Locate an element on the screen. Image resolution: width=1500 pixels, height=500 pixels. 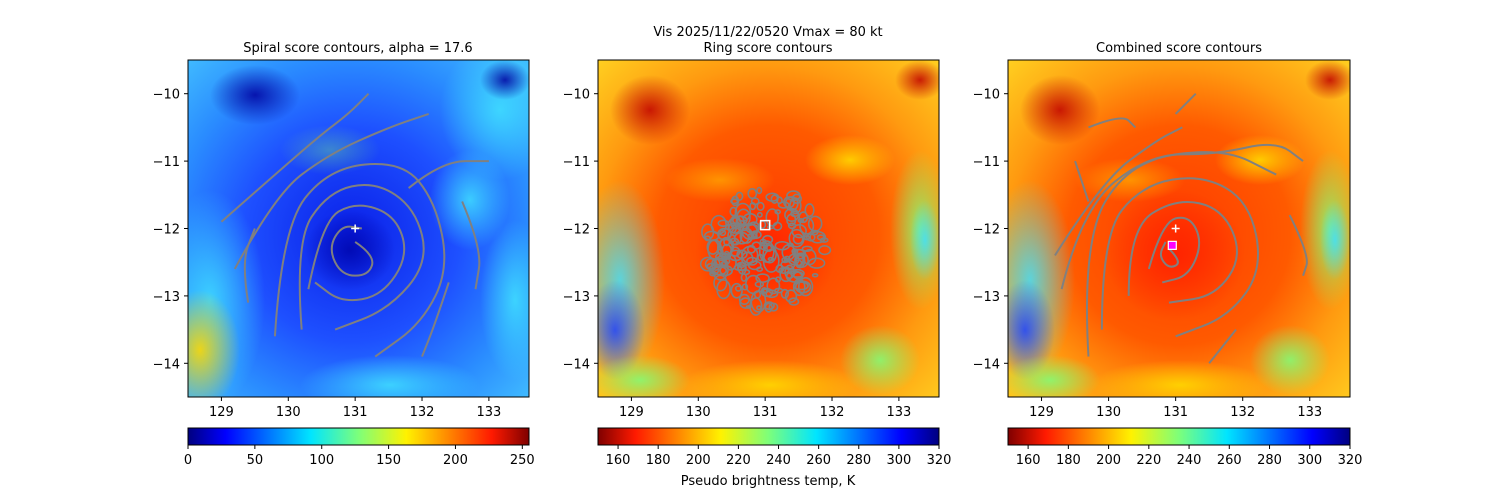
panel-title: Spiral score contours, alpha = 17.6 is located at coordinates (357, 48).